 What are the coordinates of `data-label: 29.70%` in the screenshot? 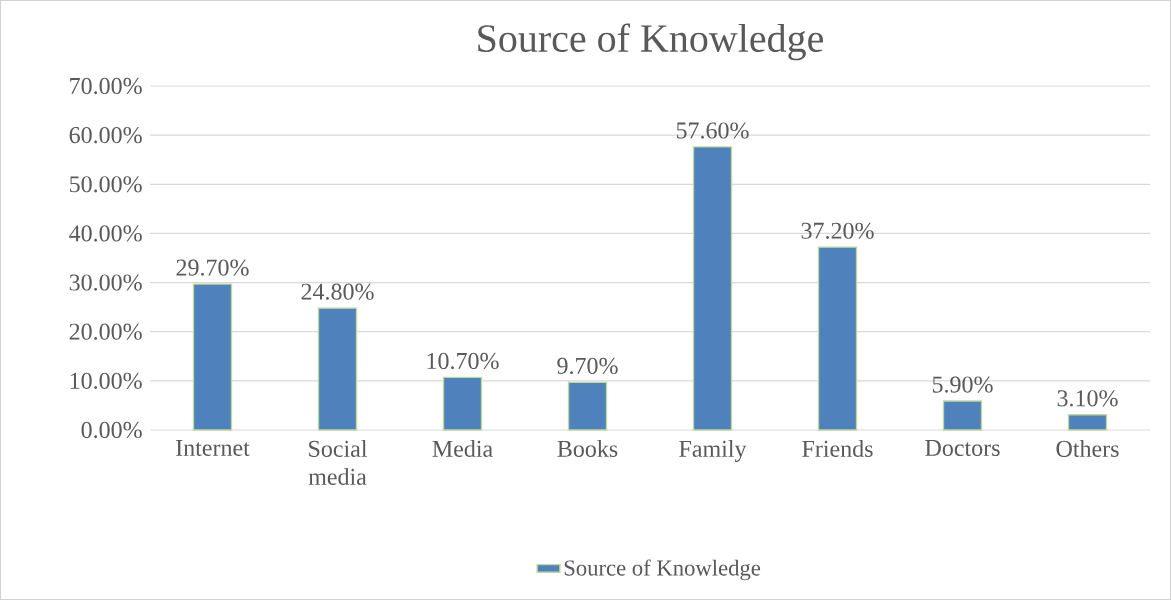 It's located at (212, 267).